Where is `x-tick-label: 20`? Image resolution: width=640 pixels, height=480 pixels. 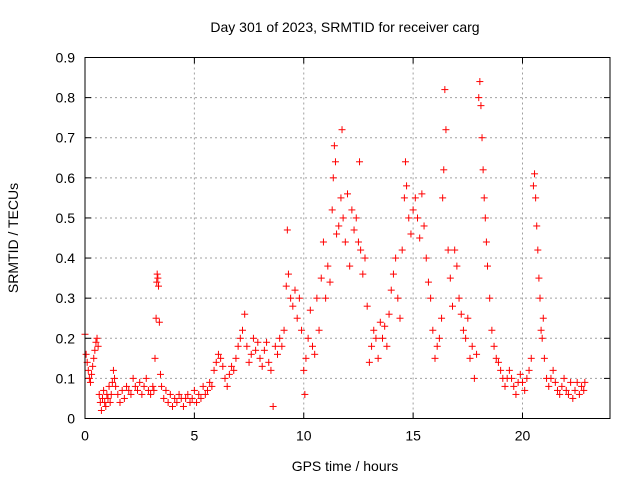
x-tick-label: 20 is located at coordinates (523, 436).